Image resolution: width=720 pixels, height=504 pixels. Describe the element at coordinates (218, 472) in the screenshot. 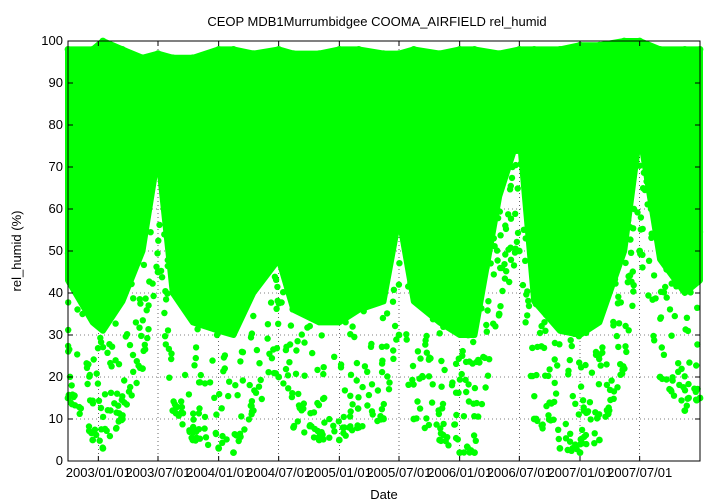

I see `x-tick-label: 2004/01/01` at that location.